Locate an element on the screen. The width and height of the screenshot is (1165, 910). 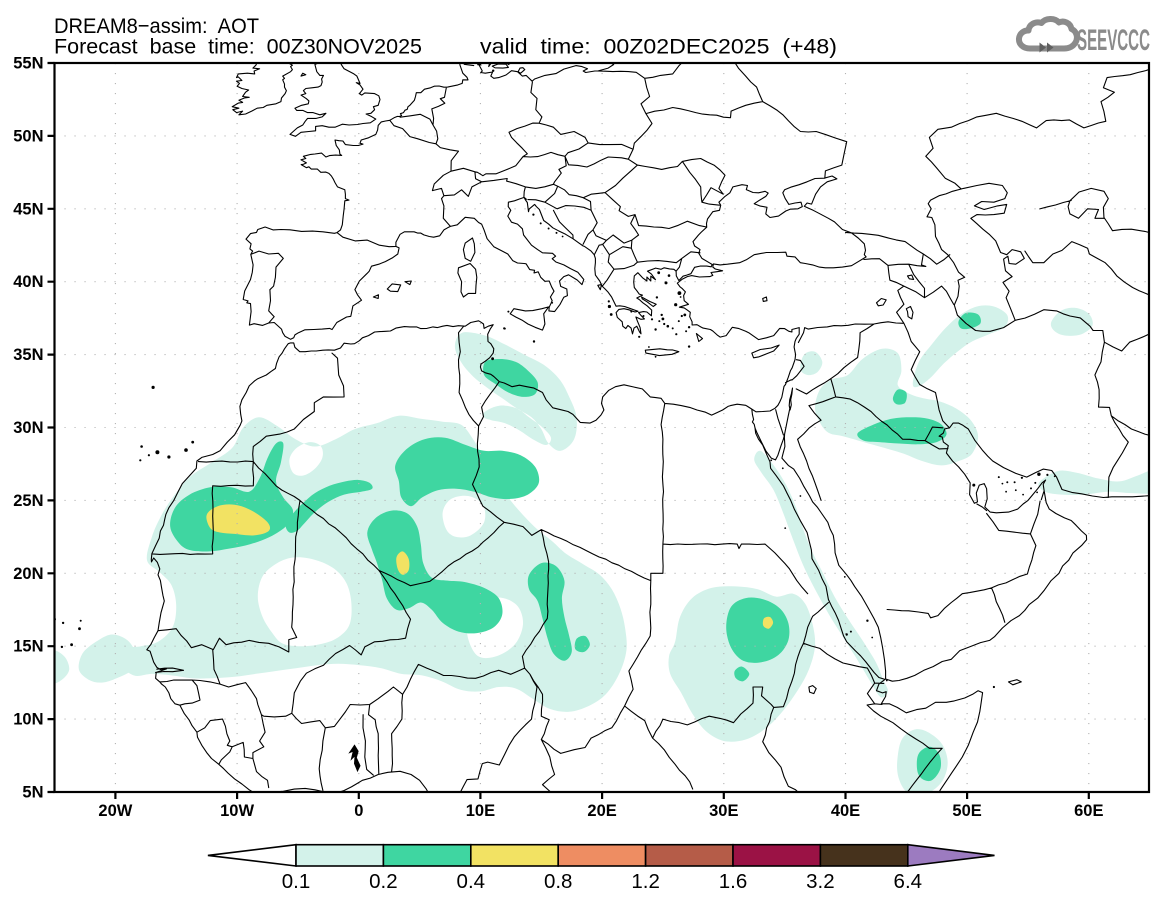
svg-text: 0.1 is located at coordinates (296, 881).